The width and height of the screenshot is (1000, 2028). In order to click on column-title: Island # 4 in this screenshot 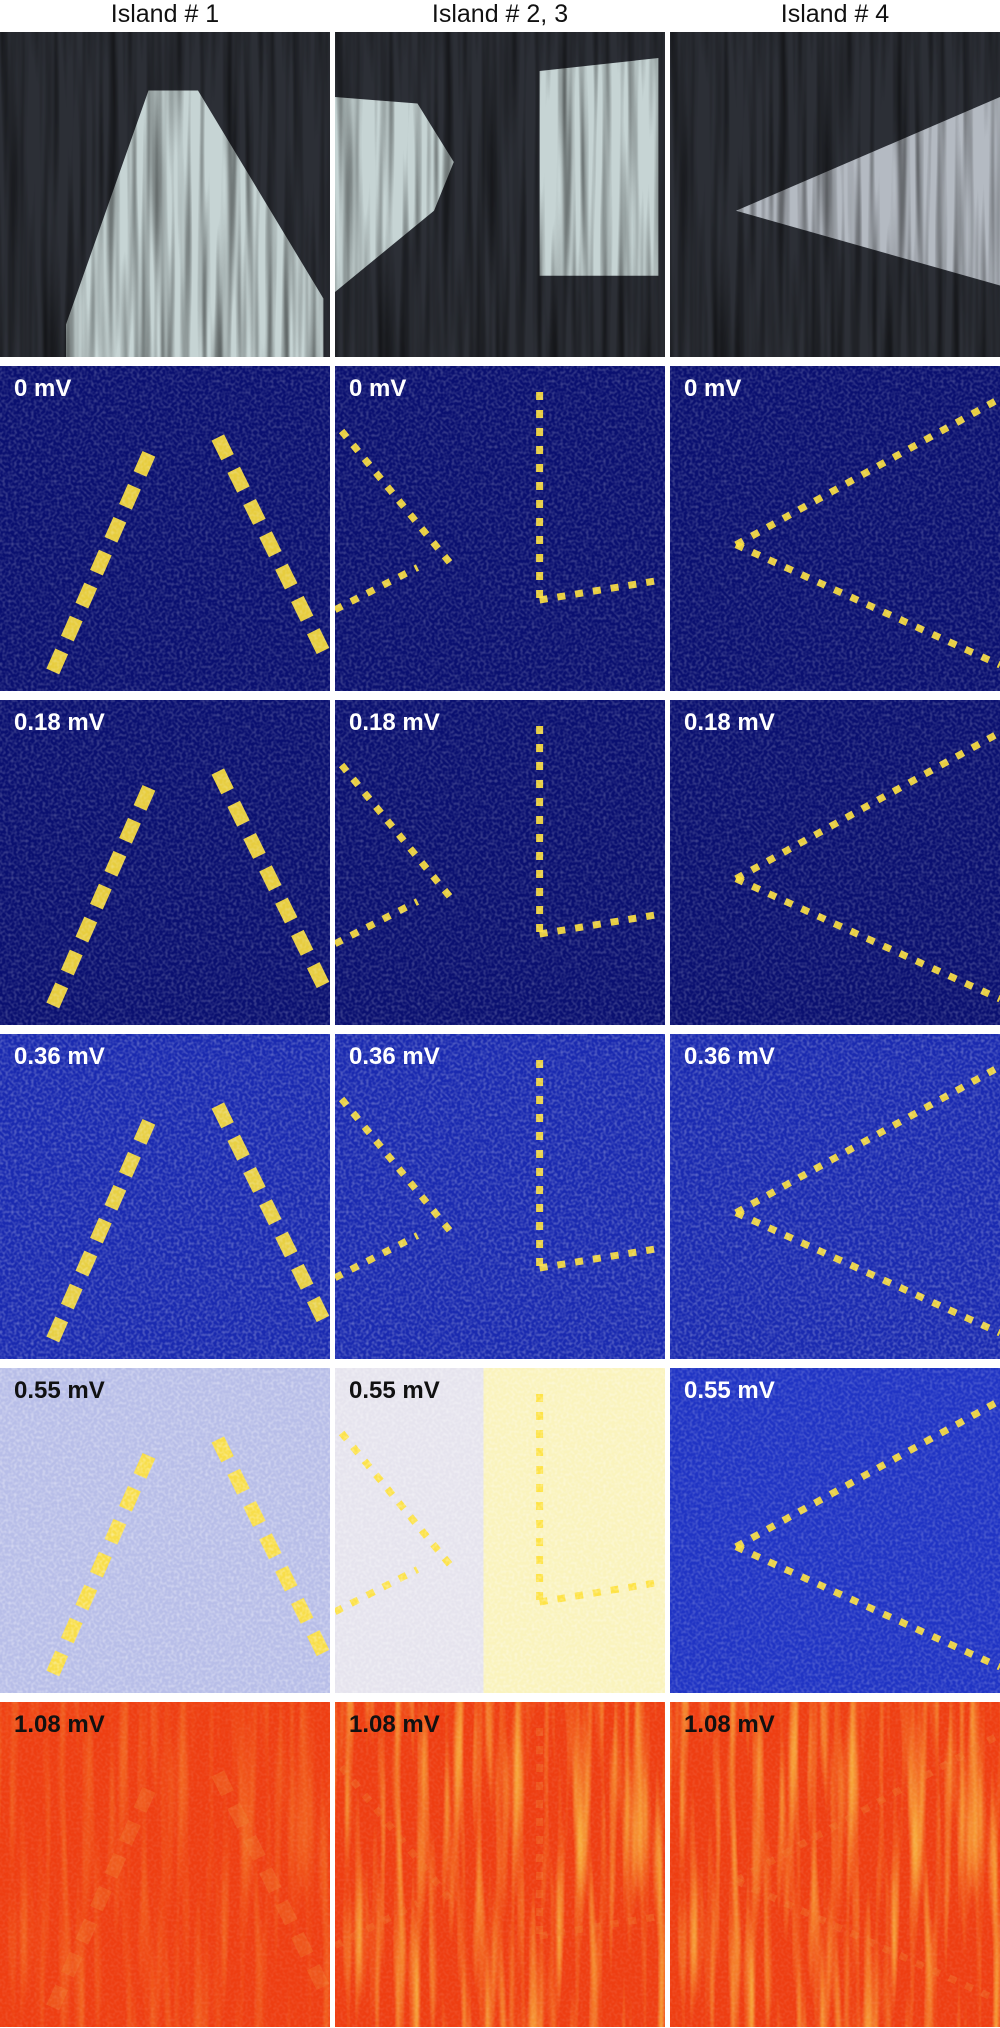, I will do `click(835, 14)`.